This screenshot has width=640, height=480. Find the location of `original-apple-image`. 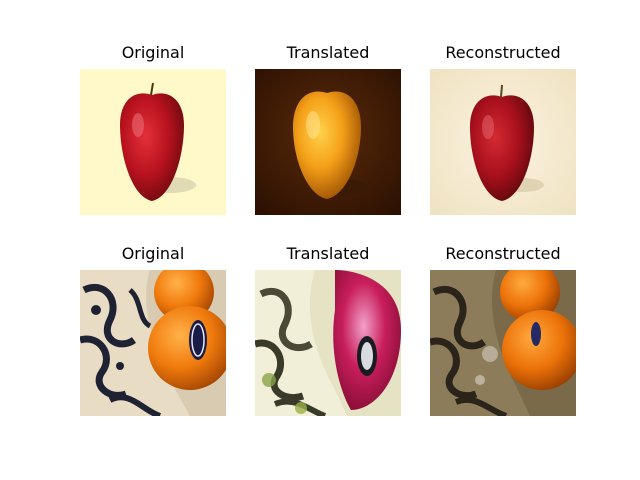

original-apple-image is located at coordinates (153, 142).